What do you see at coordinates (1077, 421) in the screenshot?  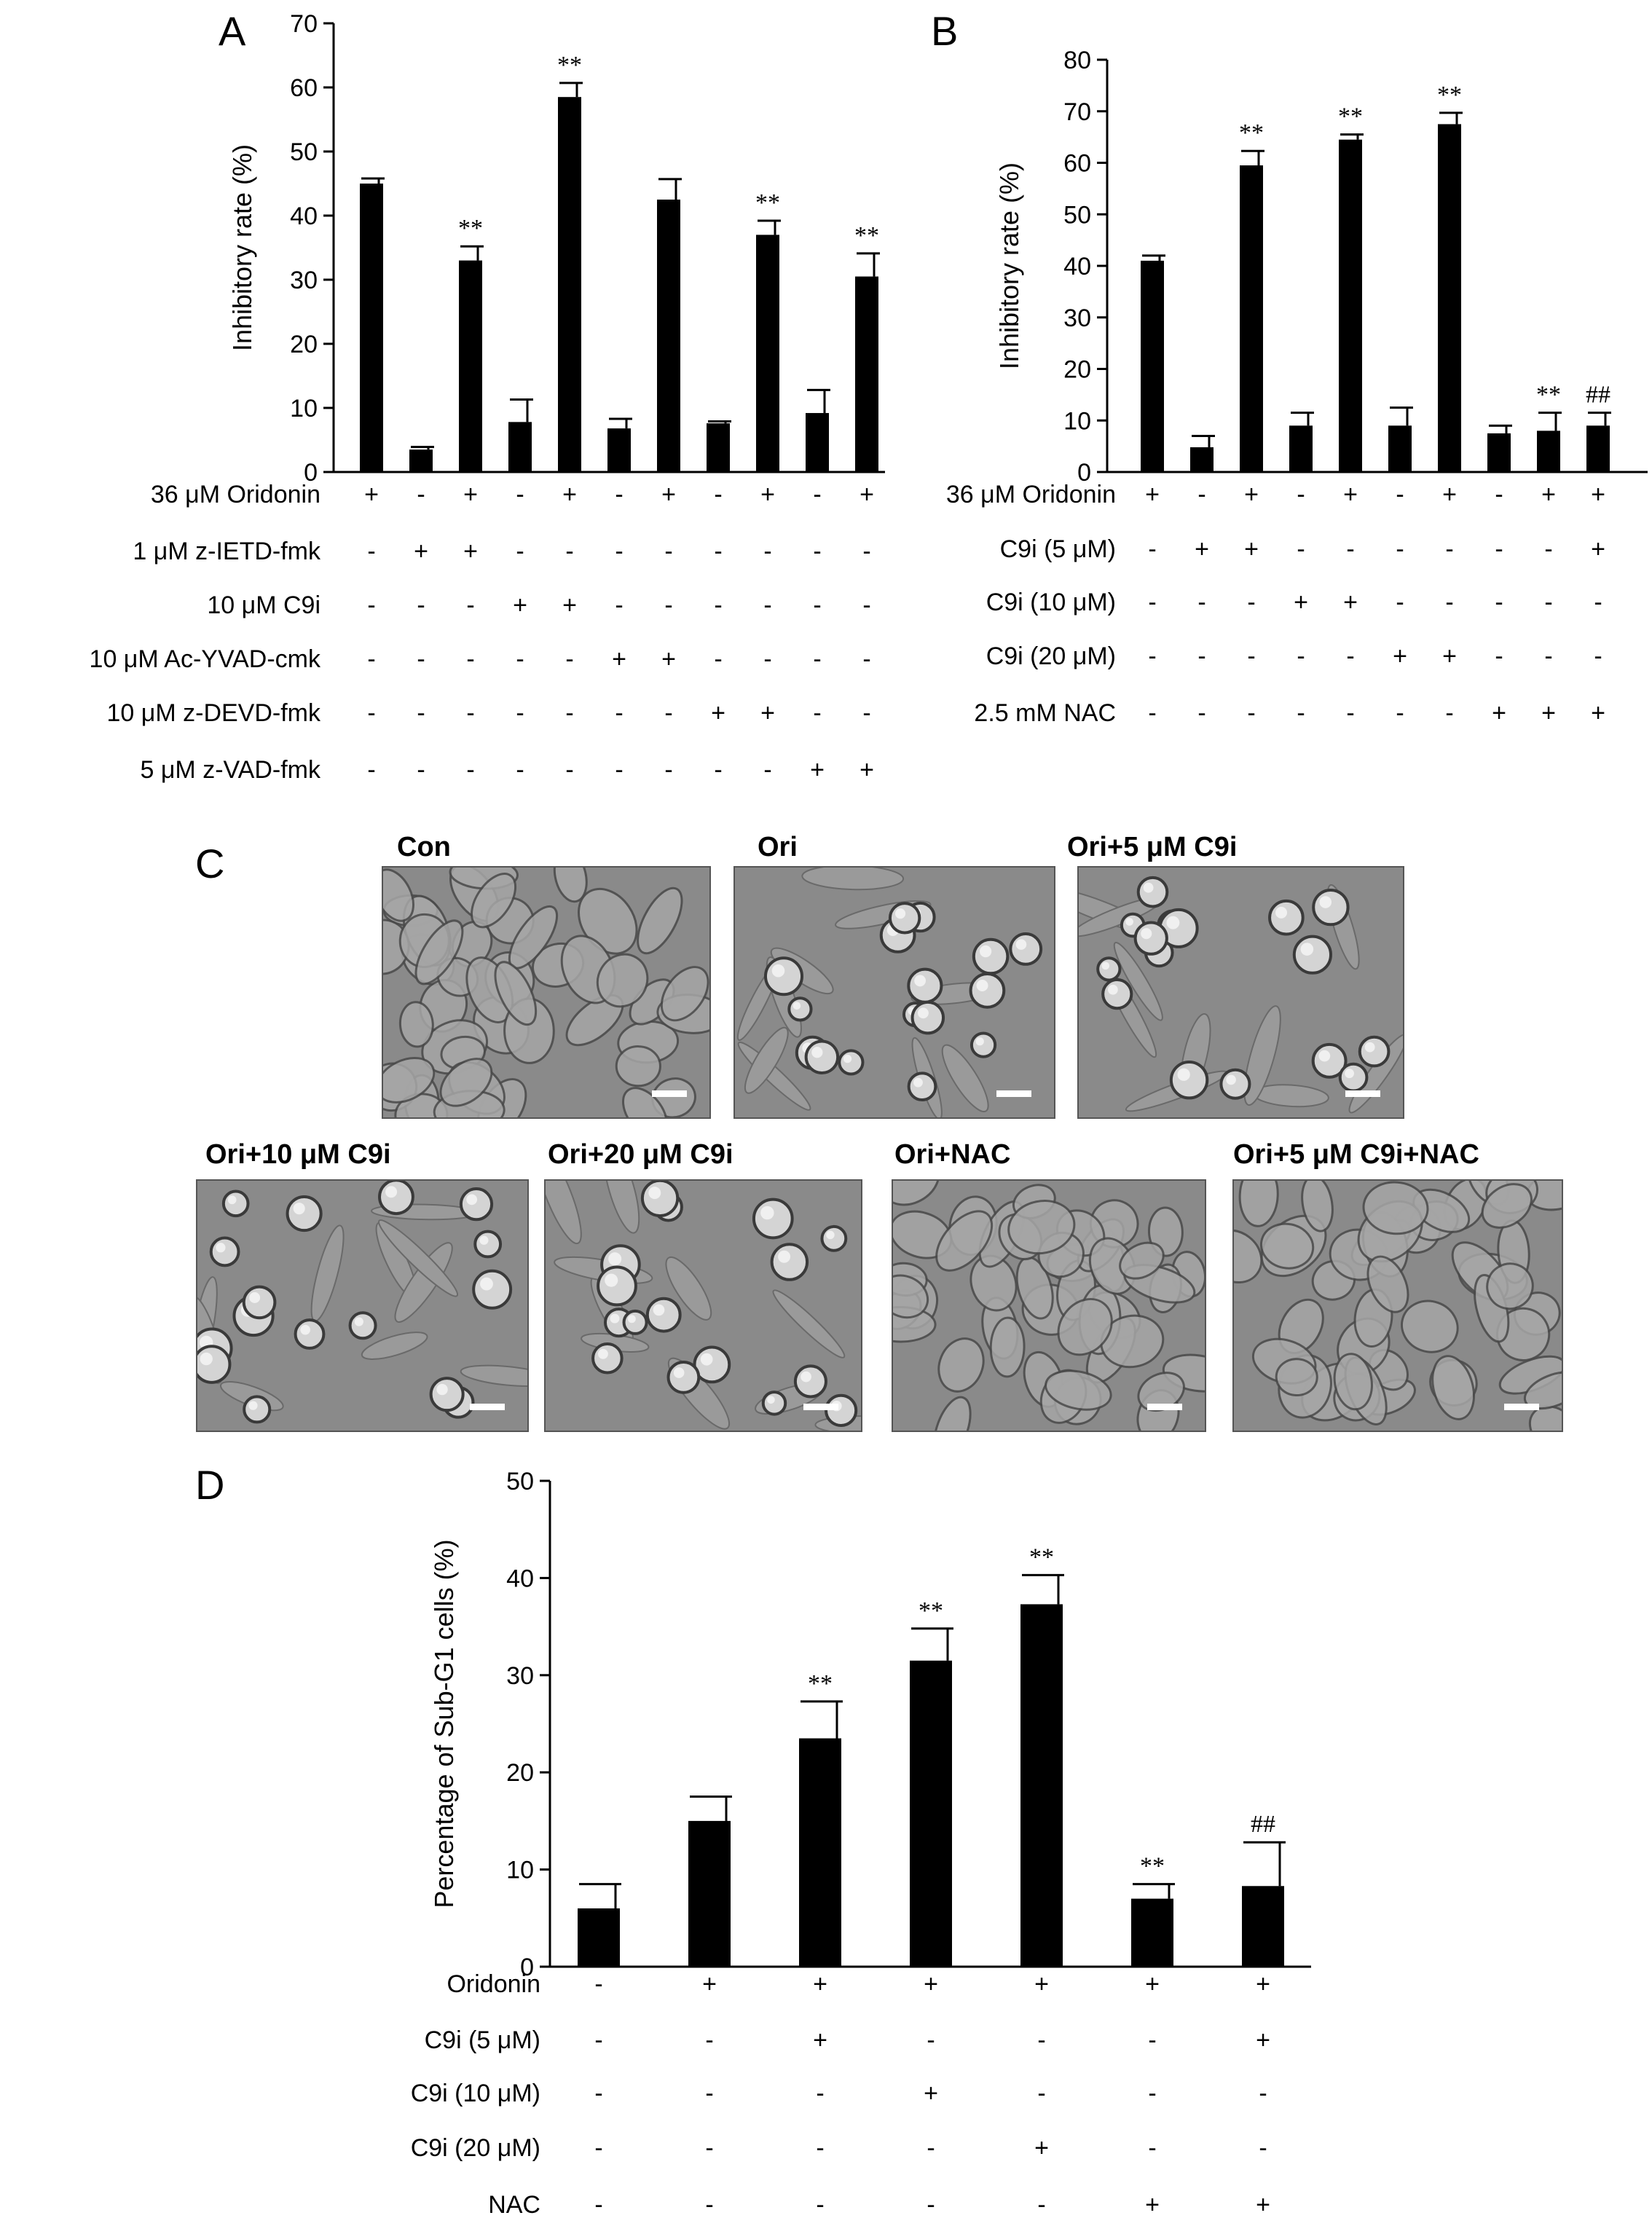 I see `y-tick-label: 10` at bounding box center [1077, 421].